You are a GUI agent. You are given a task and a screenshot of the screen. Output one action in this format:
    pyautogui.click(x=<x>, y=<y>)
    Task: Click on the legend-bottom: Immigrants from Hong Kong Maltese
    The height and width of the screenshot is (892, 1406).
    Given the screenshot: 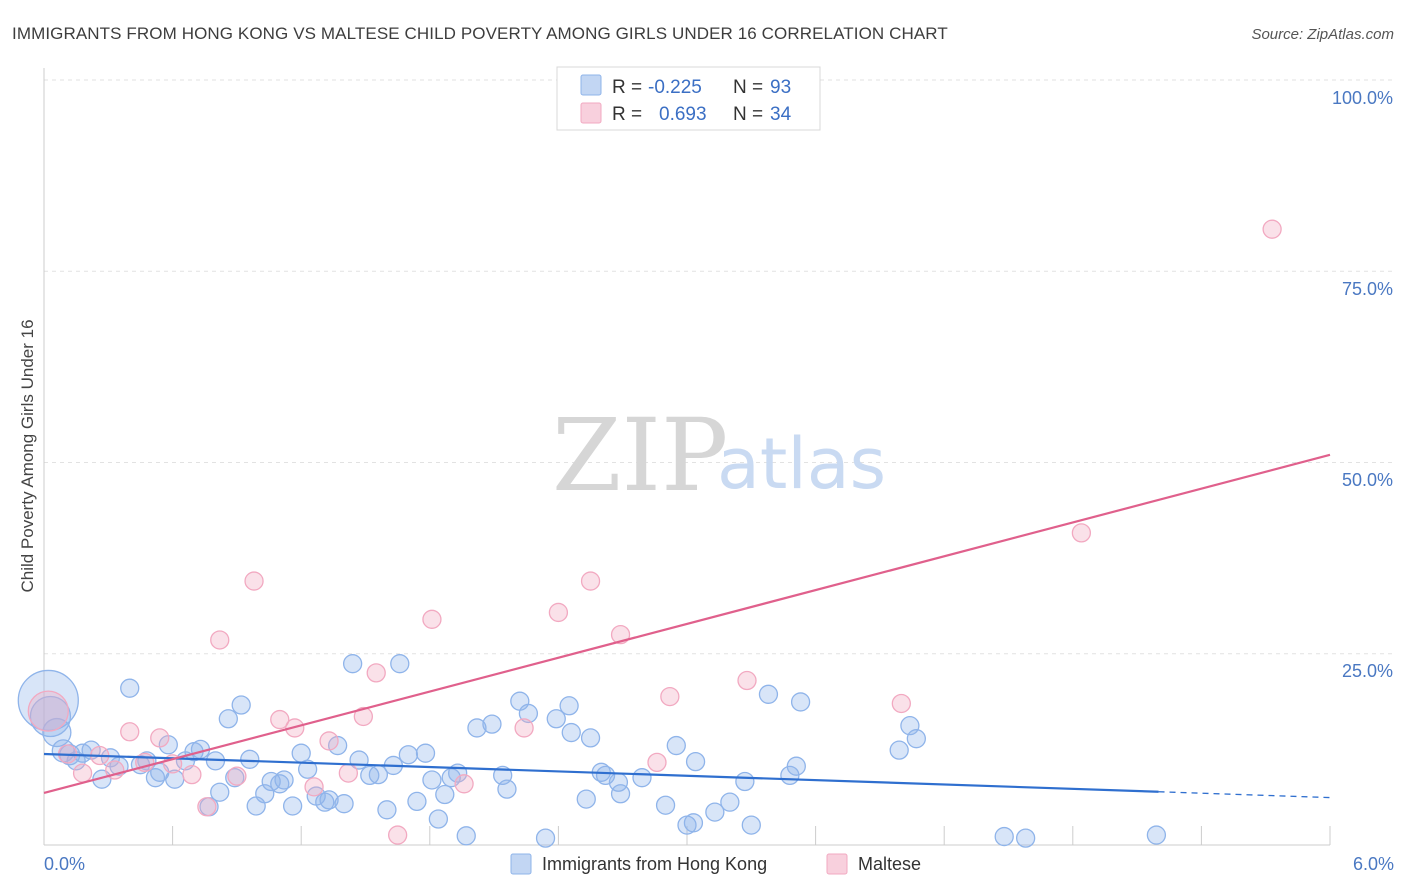 What is the action you would take?
    pyautogui.click(x=715, y=864)
    